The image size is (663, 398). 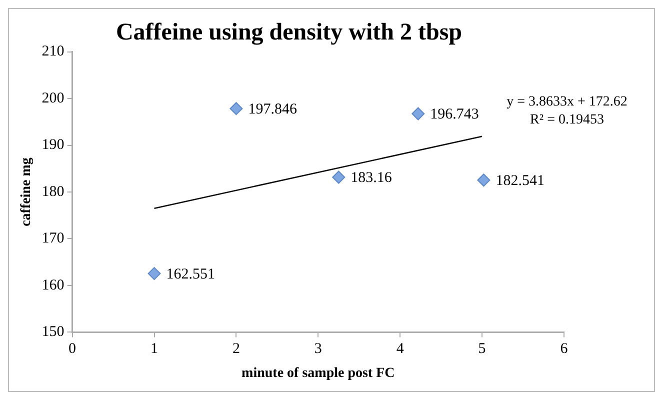 What do you see at coordinates (318, 349) in the screenshot?
I see `x-tick-label: 3` at bounding box center [318, 349].